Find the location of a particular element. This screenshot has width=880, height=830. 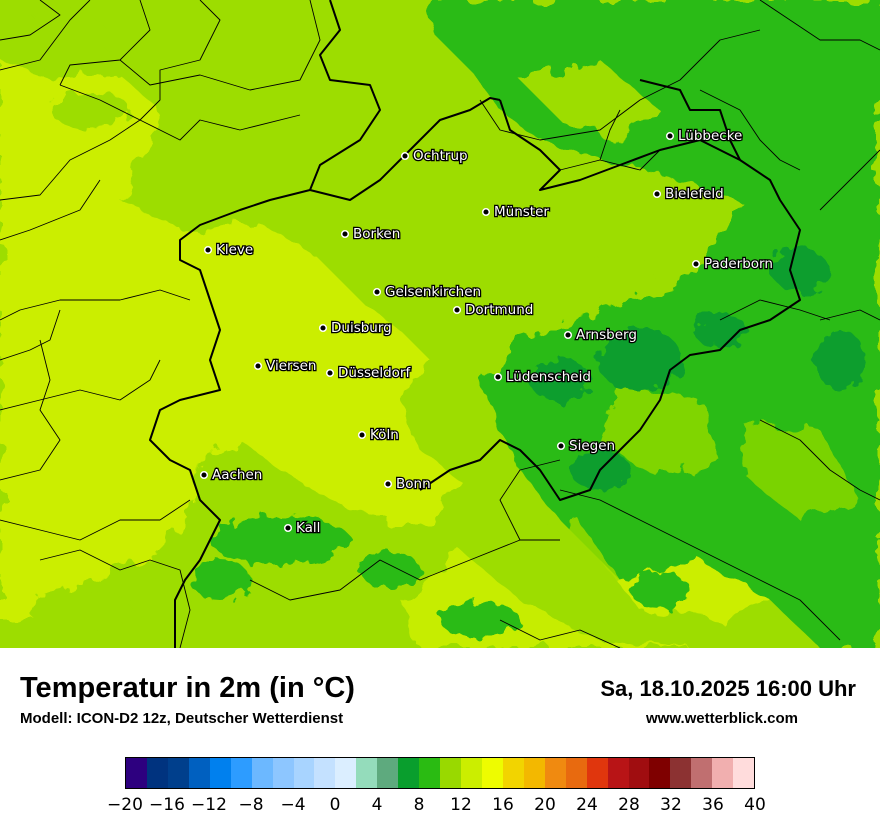

color-scale-ticks: −20 −16 −12 −8 −4 0 4 8 12 16 20 24 28 32 36 40 is located at coordinates (440, 807).